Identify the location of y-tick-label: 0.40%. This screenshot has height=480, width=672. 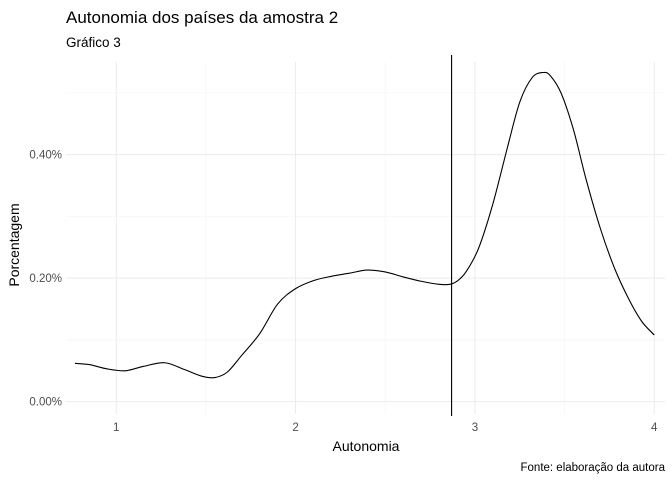
(45, 156).